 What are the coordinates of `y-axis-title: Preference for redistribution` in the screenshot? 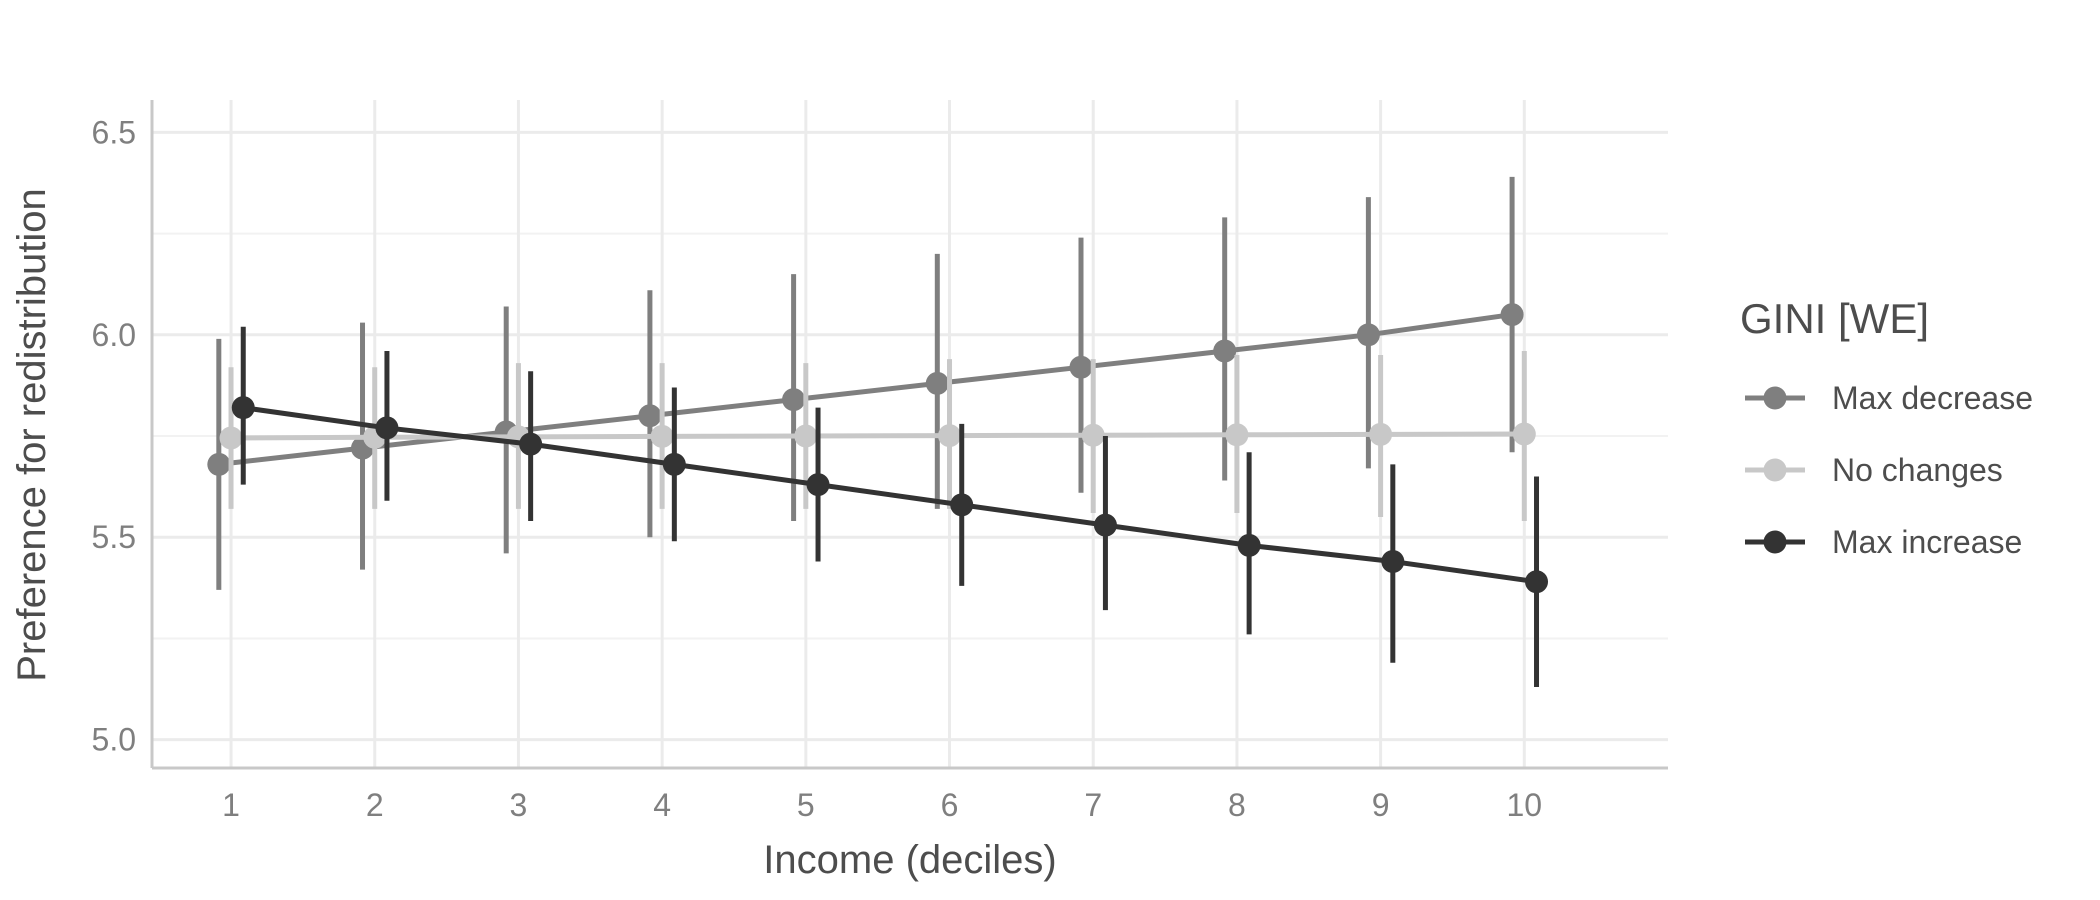 It's located at (32, 435).